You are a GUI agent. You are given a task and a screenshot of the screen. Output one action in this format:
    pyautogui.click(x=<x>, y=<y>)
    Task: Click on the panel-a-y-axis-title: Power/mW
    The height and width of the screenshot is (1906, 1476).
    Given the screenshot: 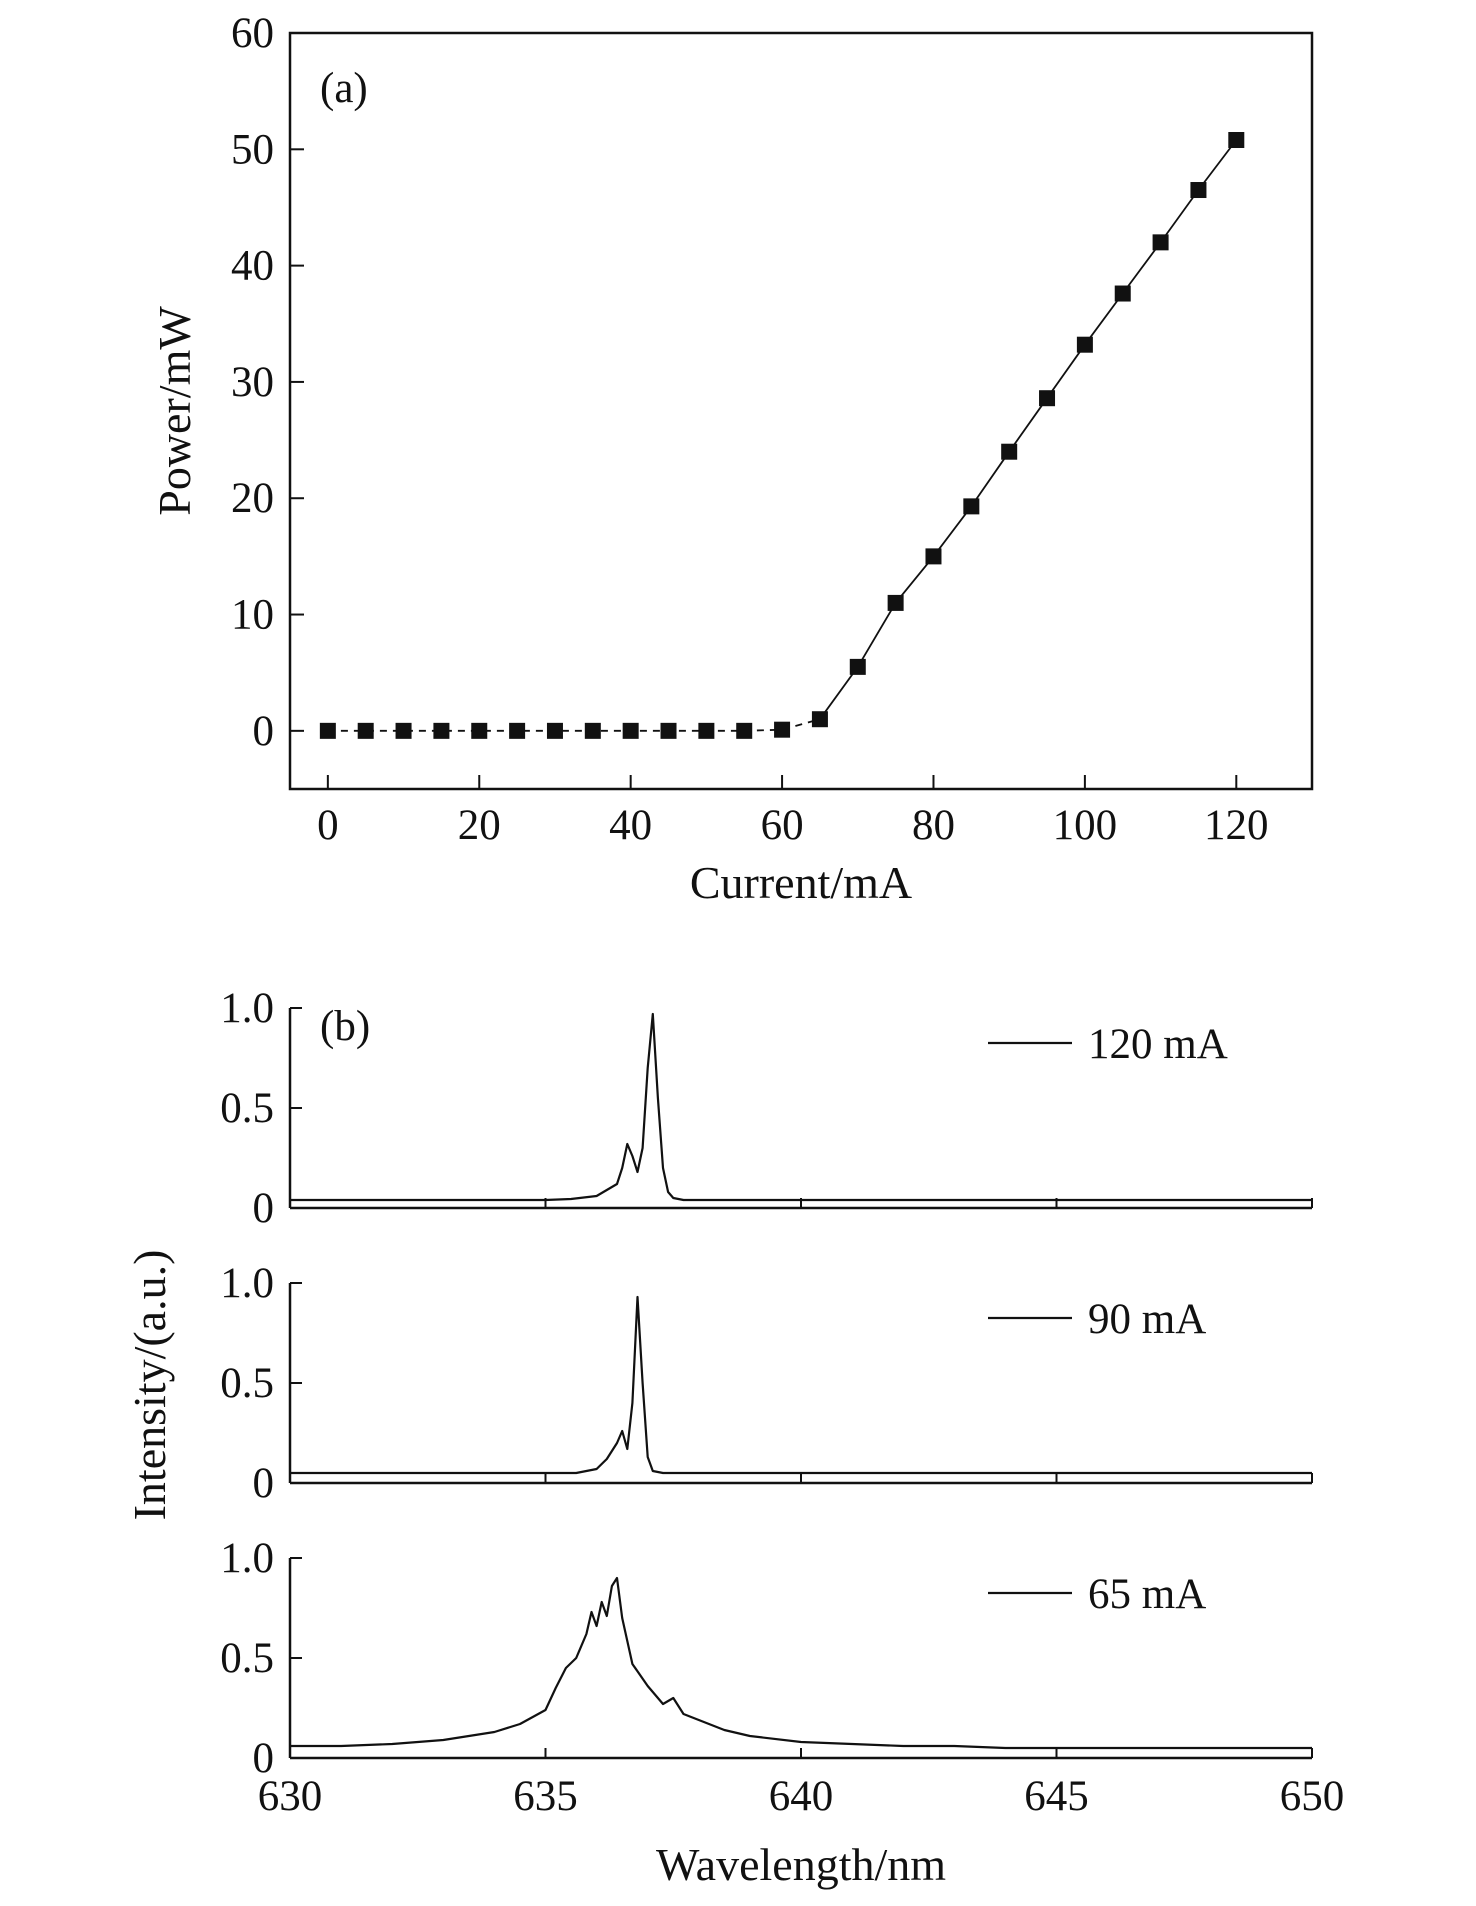 What is the action you would take?
    pyautogui.click(x=174, y=411)
    